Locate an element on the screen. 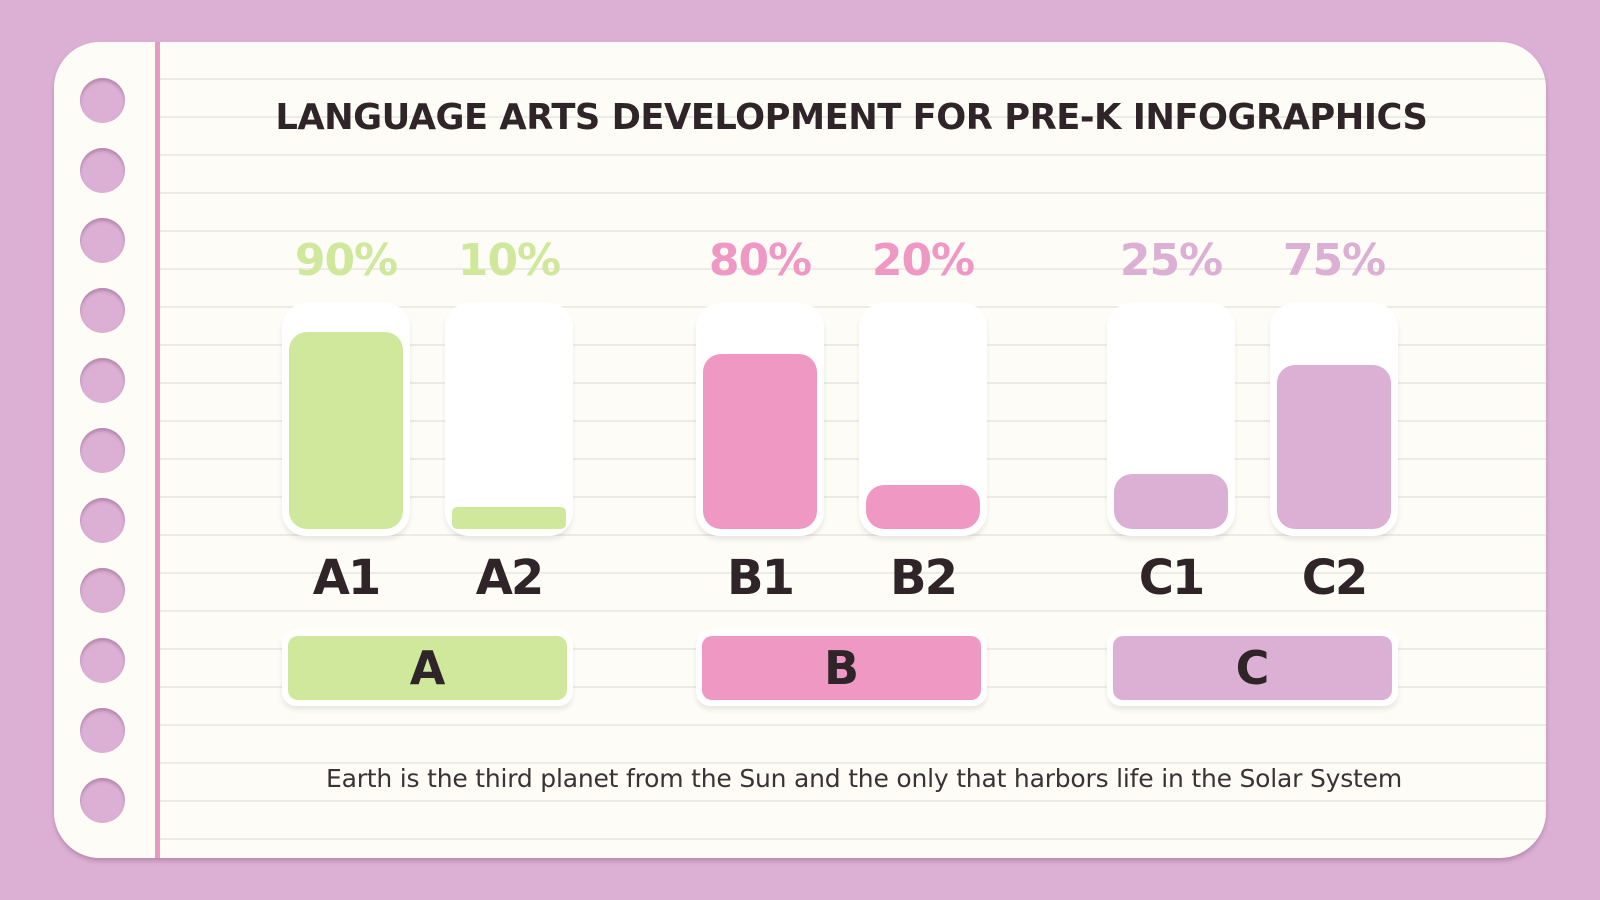  margin-line is located at coordinates (157, 450).